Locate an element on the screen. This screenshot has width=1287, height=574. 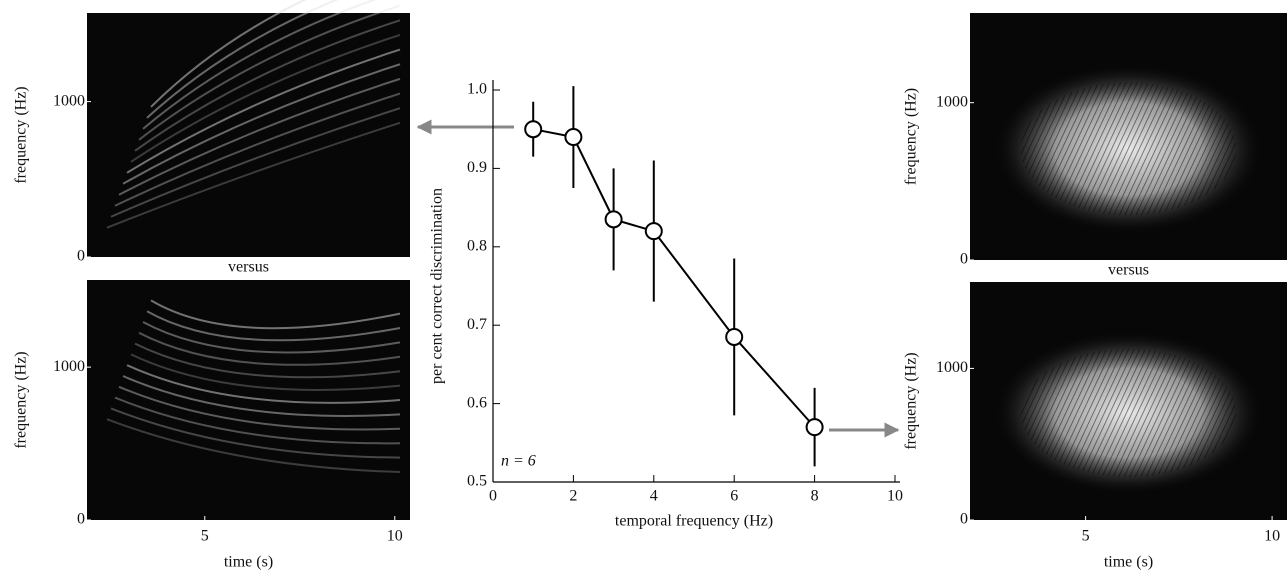
x-tick-label: 0 is located at coordinates (493, 496).